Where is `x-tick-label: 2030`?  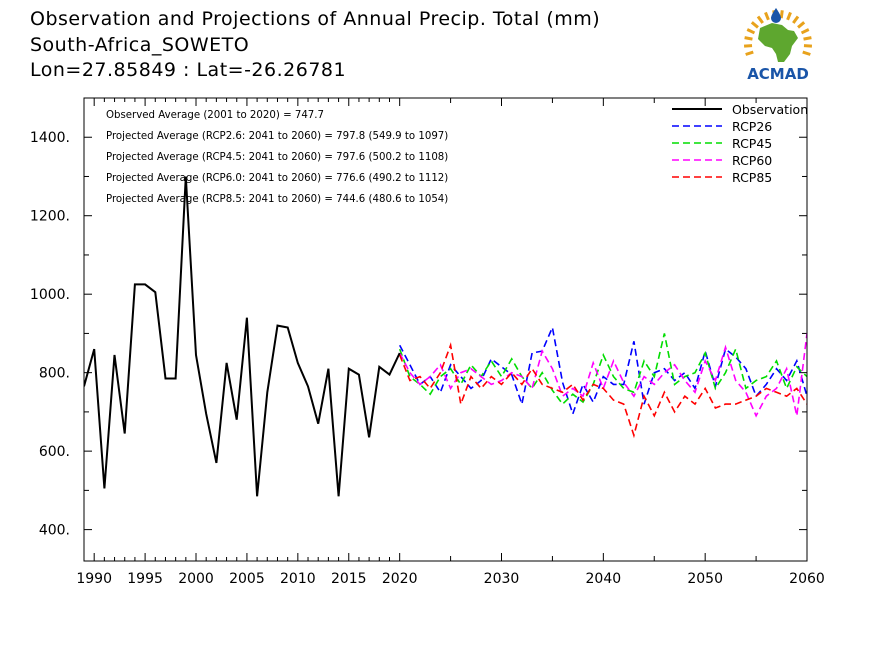
x-tick-label: 2030 is located at coordinates (502, 579).